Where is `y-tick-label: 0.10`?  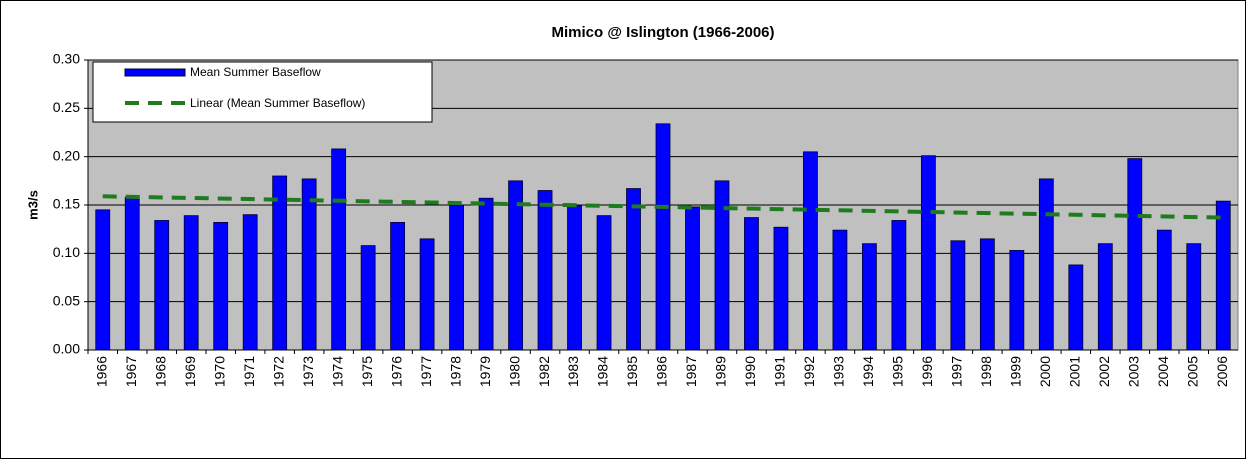 y-tick-label: 0.10 is located at coordinates (66, 252).